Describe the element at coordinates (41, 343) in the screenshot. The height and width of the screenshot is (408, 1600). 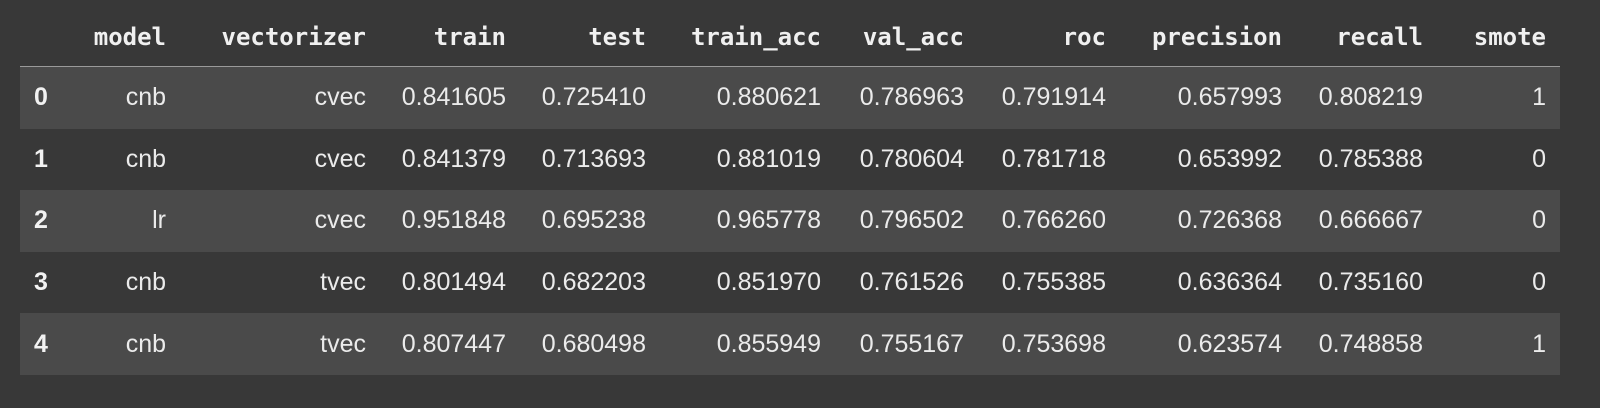
I see `row-index: 4` at that location.